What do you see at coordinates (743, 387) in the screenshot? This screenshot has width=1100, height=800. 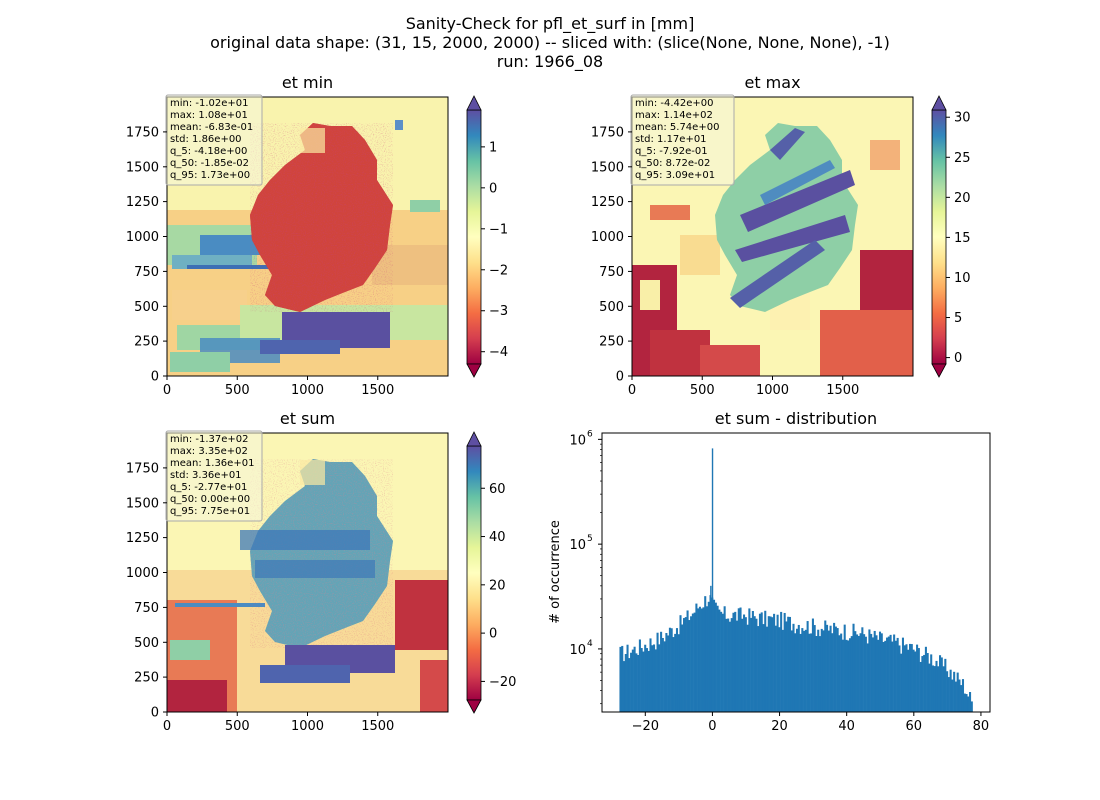 I see `x-axis: 0 500 1000 1500` at bounding box center [743, 387].